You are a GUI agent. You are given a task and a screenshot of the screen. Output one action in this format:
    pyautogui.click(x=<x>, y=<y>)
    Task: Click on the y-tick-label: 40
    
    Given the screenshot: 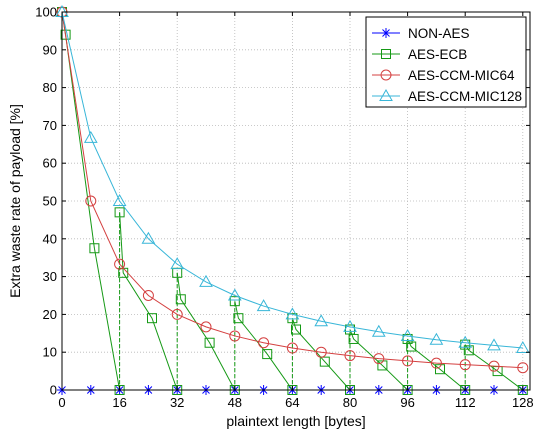 What is the action you would take?
    pyautogui.click(x=50, y=238)
    